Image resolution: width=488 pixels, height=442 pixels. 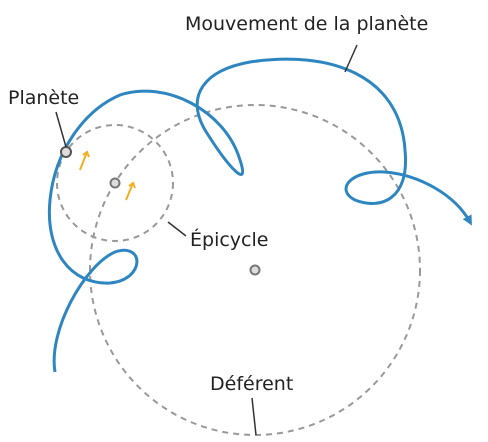 What do you see at coordinates (306, 24) in the screenshot?
I see `motion-label: Mouvement de la planète` at bounding box center [306, 24].